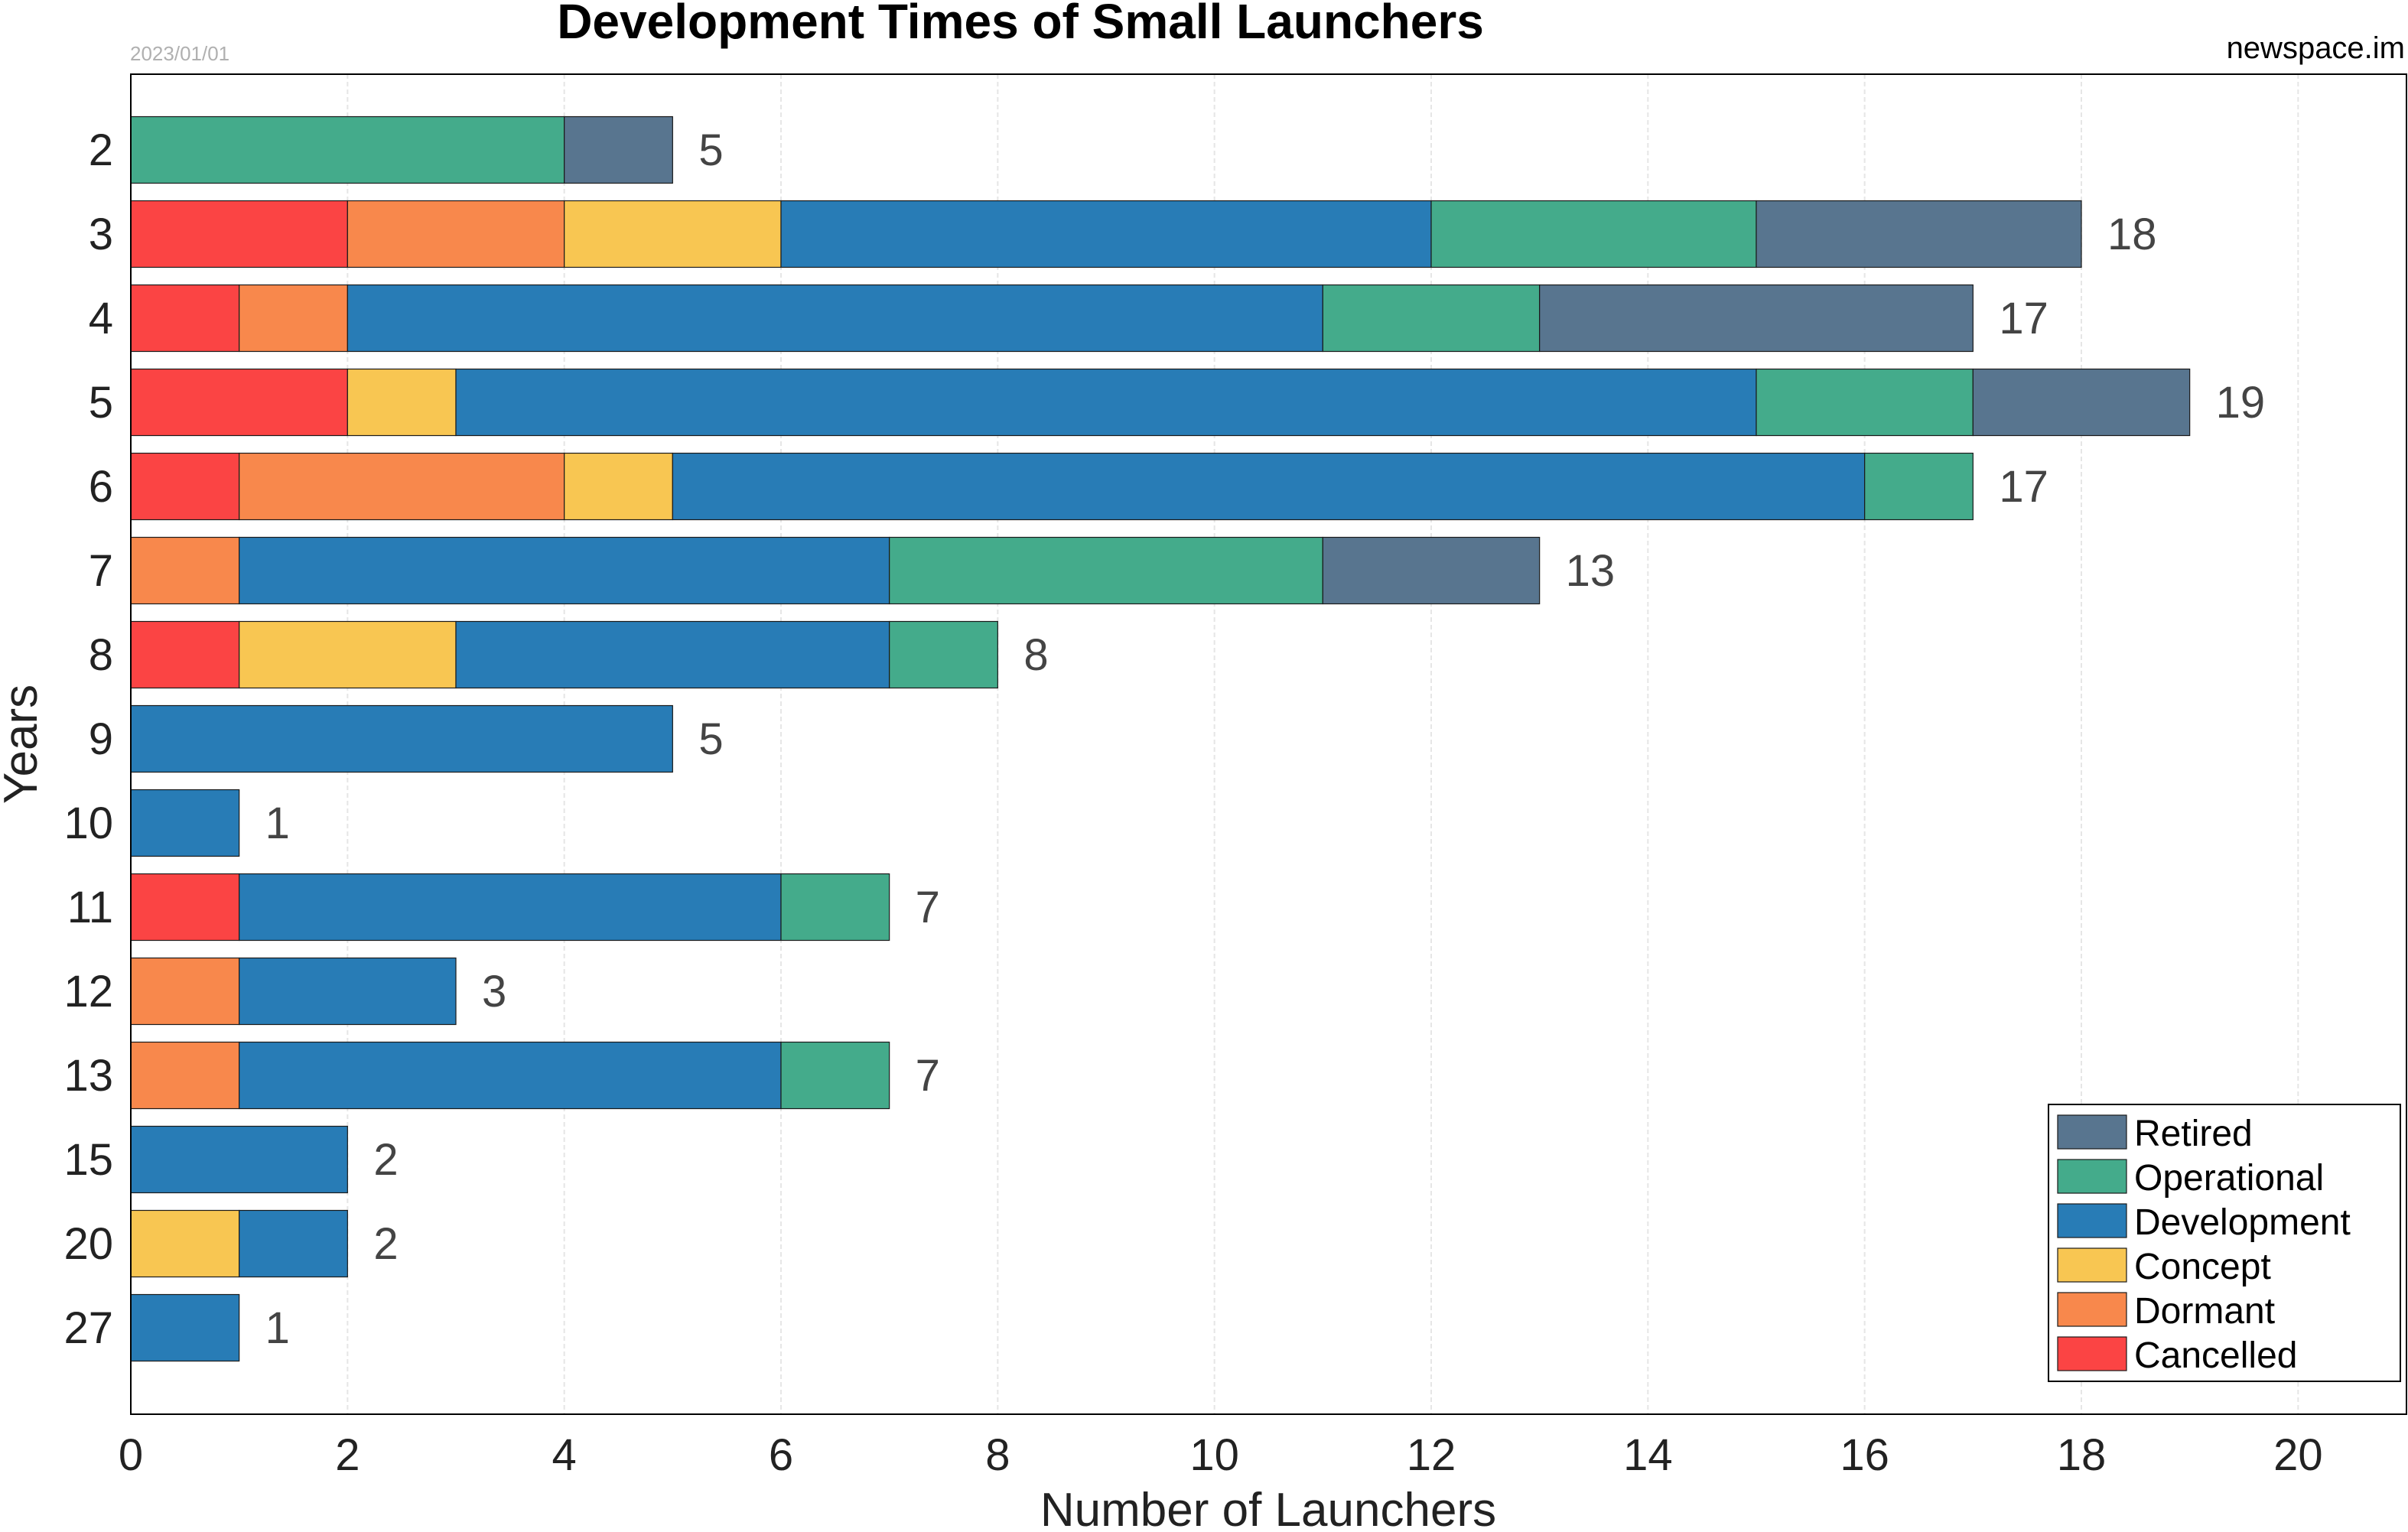 This screenshot has height=1532, width=2408. I want to click on legend-label: Retired, so click(2193, 1134).